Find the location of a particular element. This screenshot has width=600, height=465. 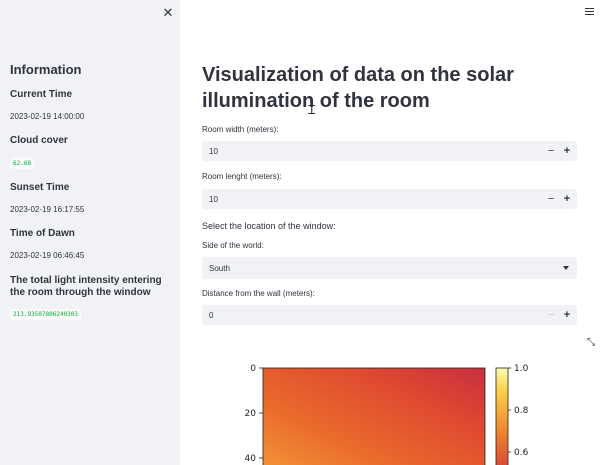

colorbar is located at coordinates (502, 416).